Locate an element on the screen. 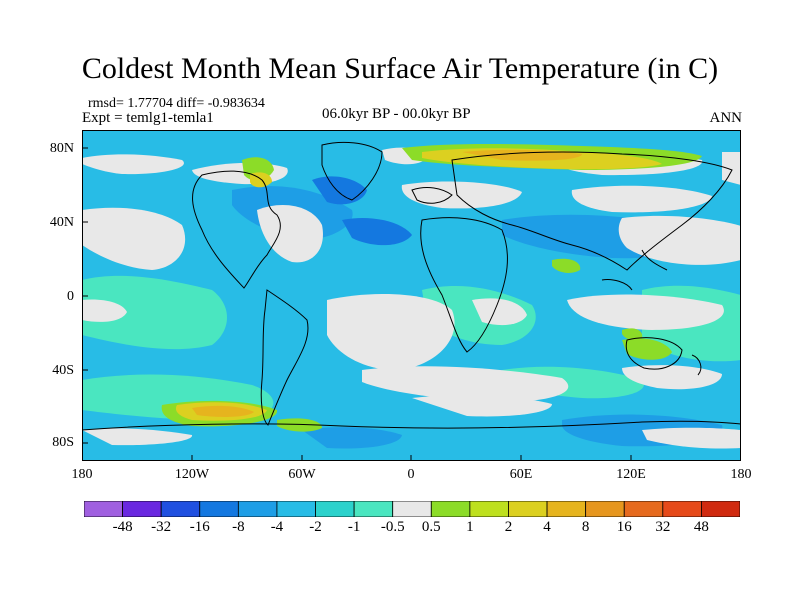 This screenshot has height=600, width=800. colorbar-label: 48 is located at coordinates (701, 527).